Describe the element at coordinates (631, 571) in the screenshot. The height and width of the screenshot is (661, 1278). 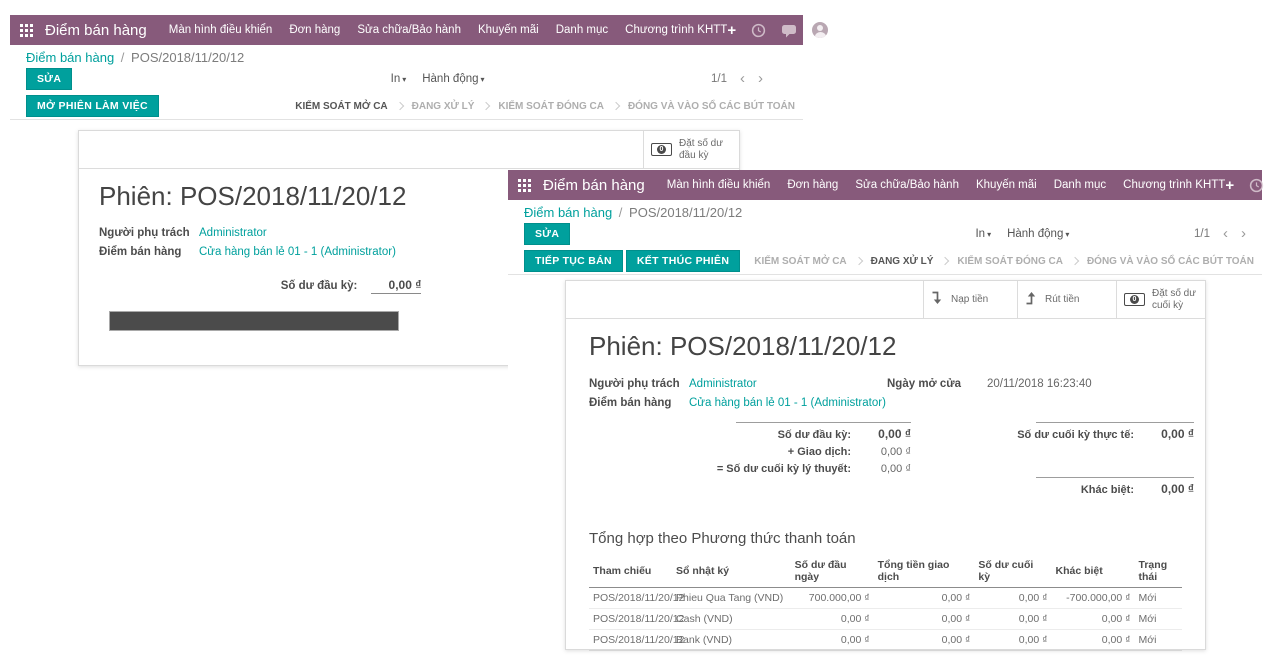
I see `col-reference: Tham chiếu` at that location.